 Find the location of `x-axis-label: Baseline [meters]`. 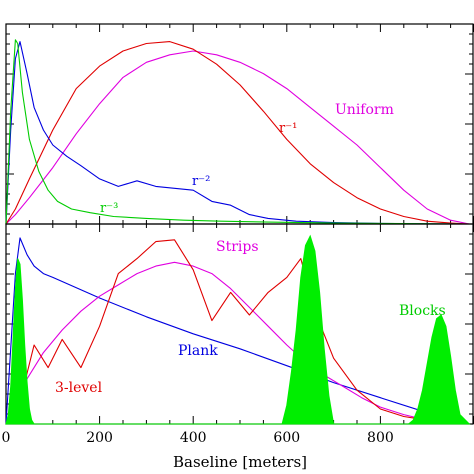

x-axis-label: Baseline [meters] is located at coordinates (240, 462).